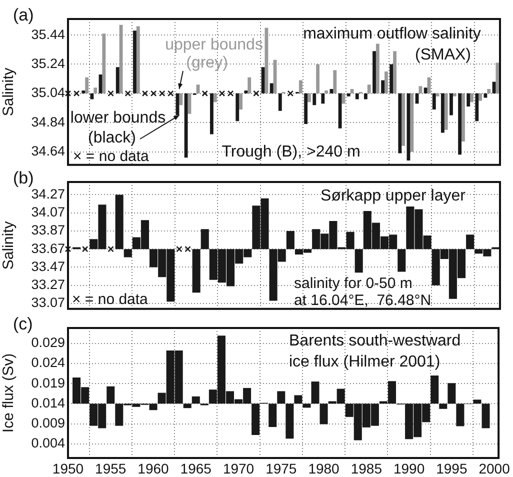  What do you see at coordinates (48, 230) in the screenshot?
I see `y-tick-label: 33.87` at bounding box center [48, 230].